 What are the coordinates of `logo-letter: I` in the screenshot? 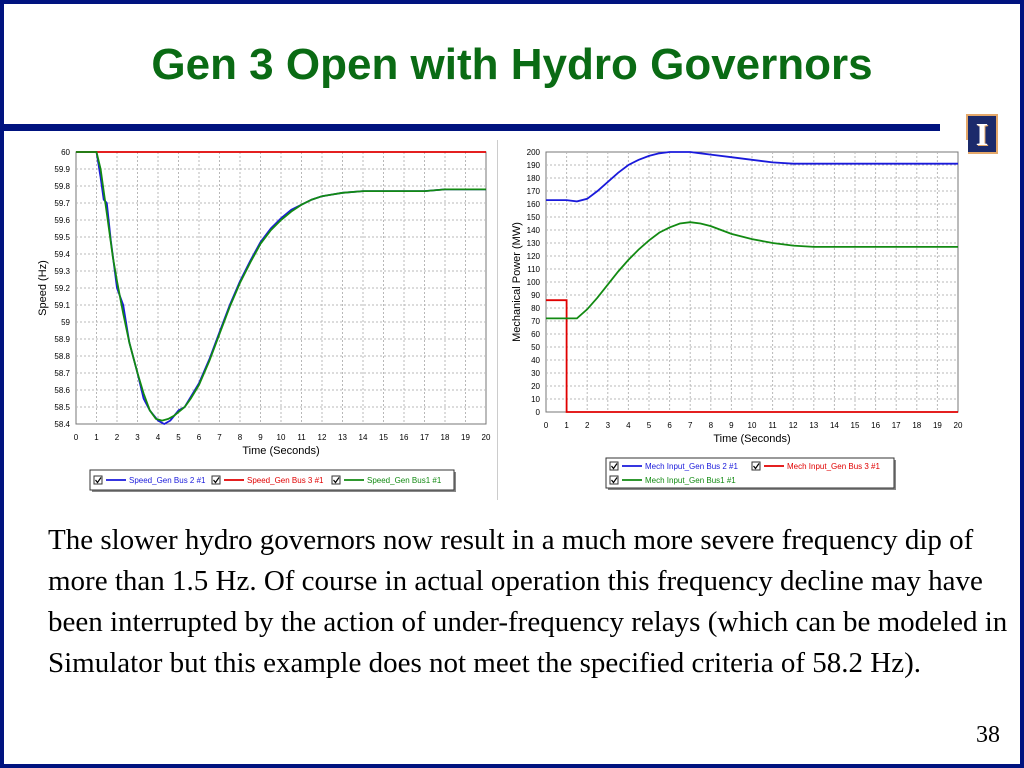 It's located at (982, 134).